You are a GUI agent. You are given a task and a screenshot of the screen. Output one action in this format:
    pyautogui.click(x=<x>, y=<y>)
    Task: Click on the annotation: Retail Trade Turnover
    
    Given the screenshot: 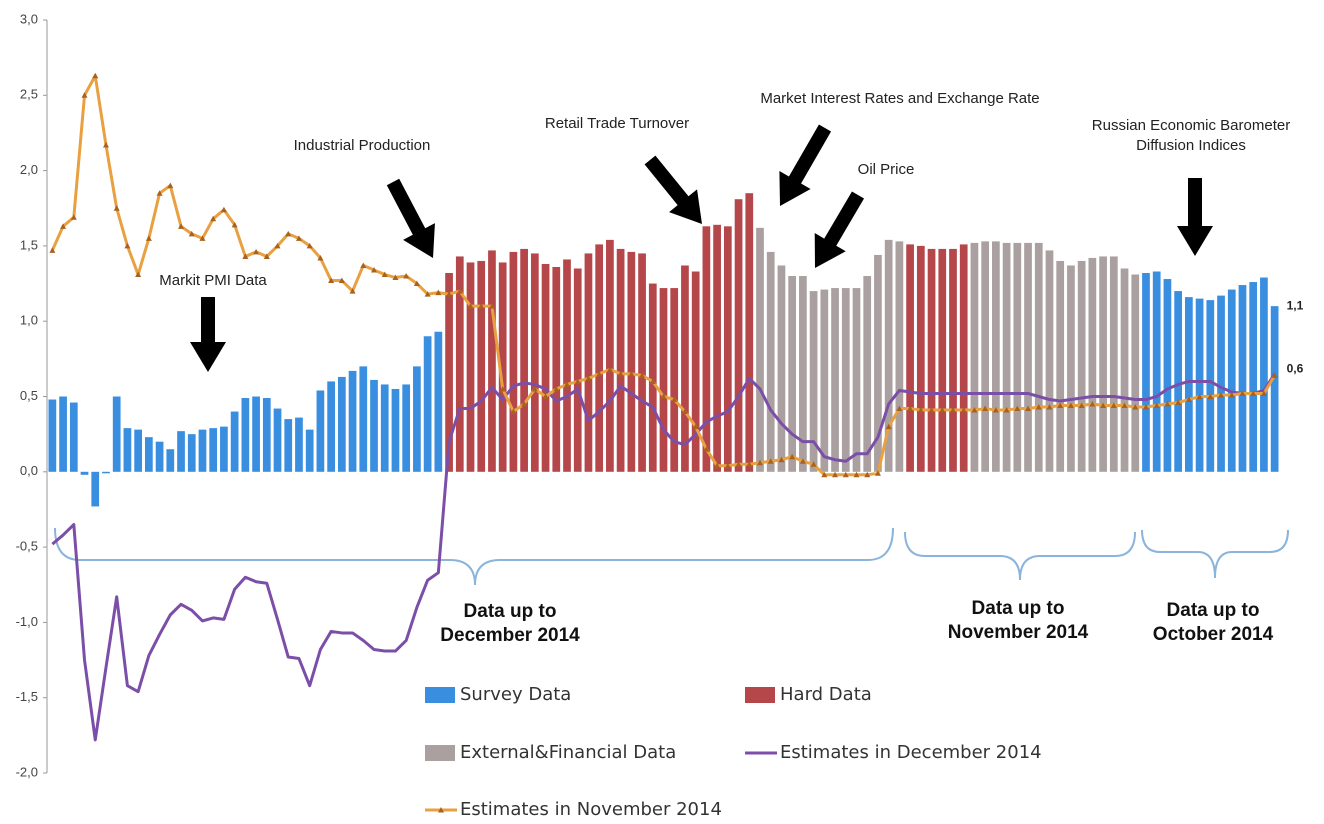 What is the action you would take?
    pyautogui.click(x=617, y=123)
    